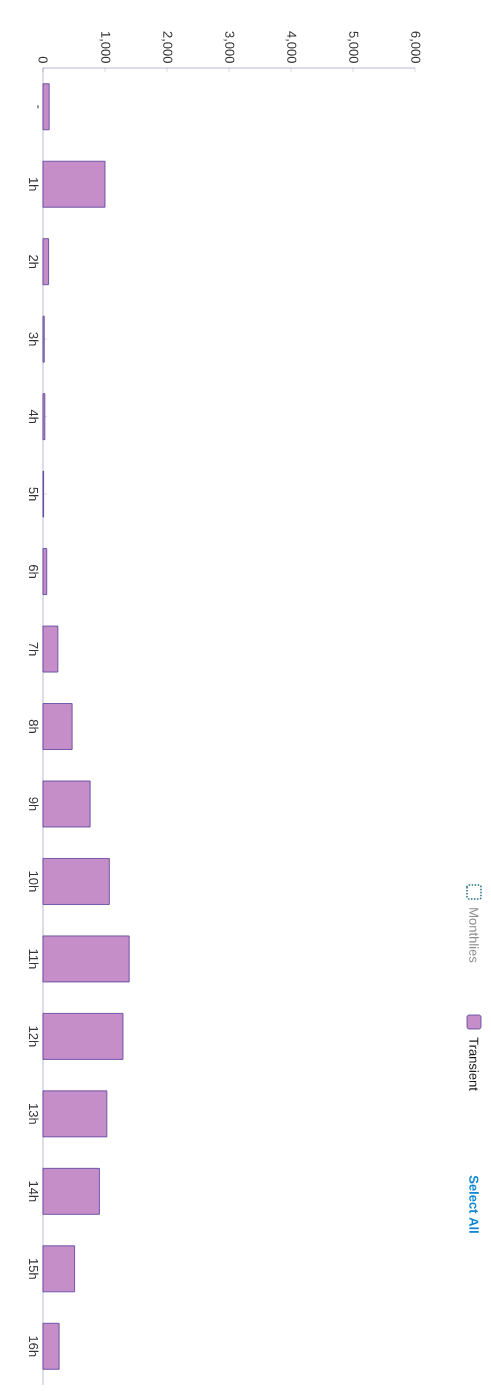 This screenshot has height=1391, width=491. What do you see at coordinates (43, 59) in the screenshot?
I see `x-tick-label: 0` at bounding box center [43, 59].